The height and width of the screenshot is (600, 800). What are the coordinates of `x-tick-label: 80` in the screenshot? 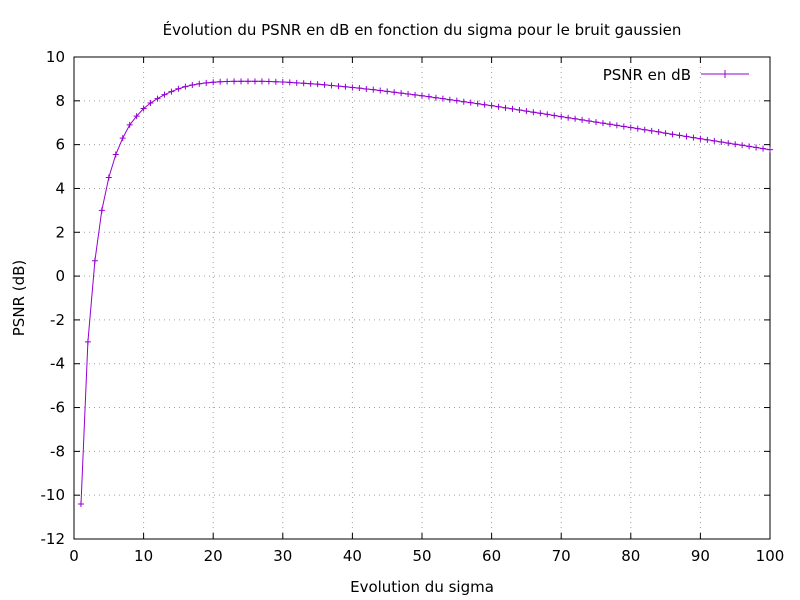 It's located at (630, 556).